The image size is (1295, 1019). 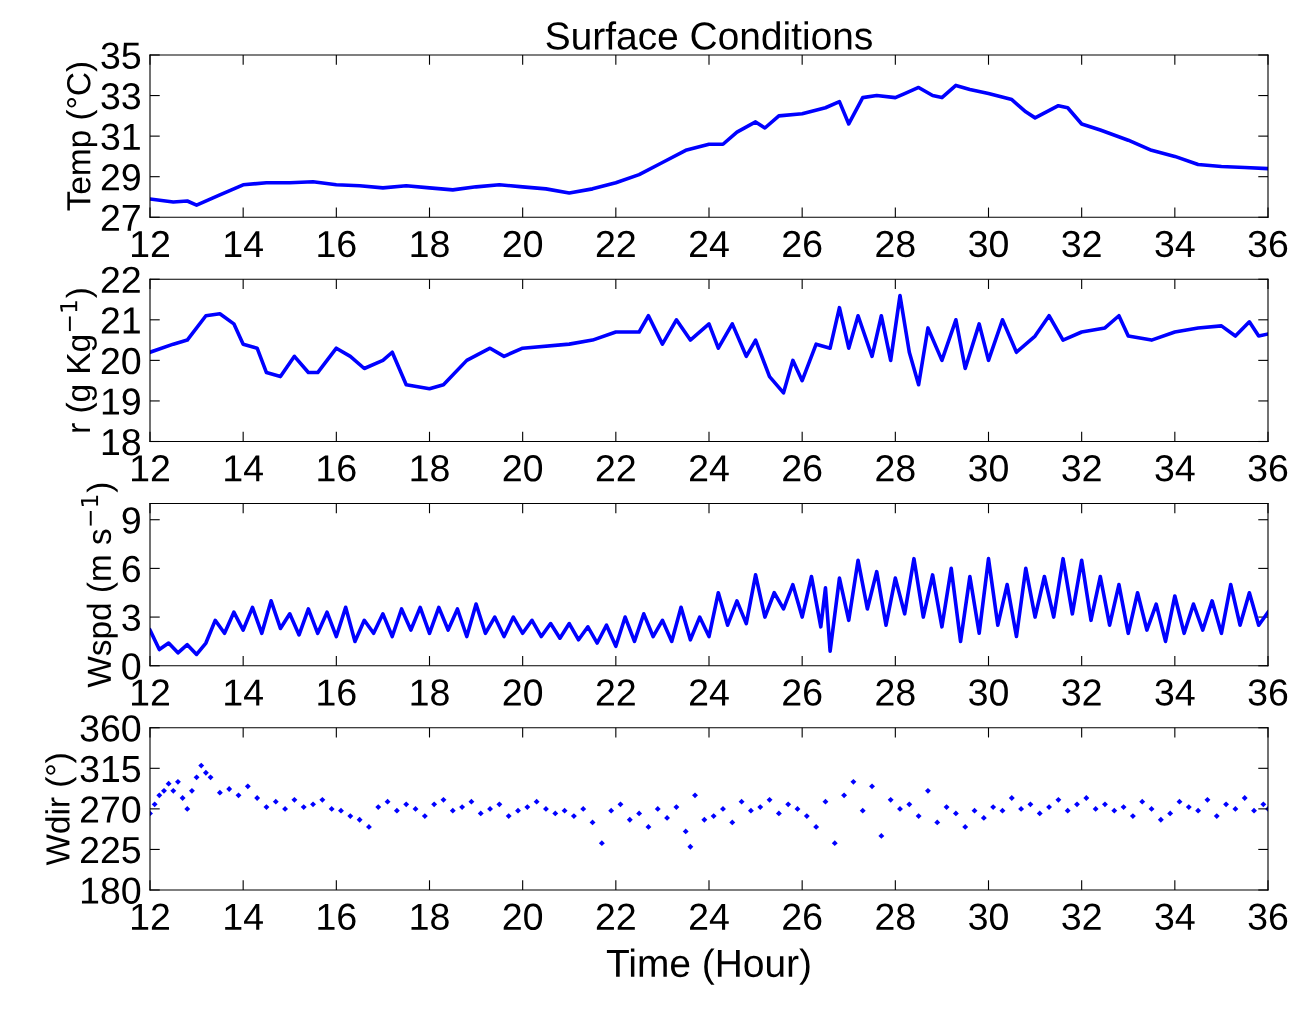 I want to click on y-tick-label: 20, so click(x=121, y=361).